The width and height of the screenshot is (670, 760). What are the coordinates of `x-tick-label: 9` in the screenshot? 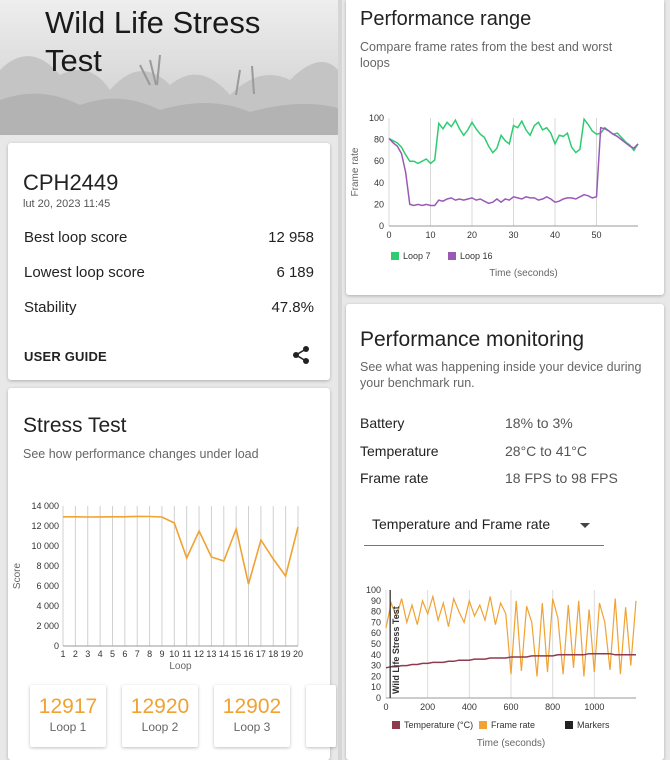 It's located at (161, 654).